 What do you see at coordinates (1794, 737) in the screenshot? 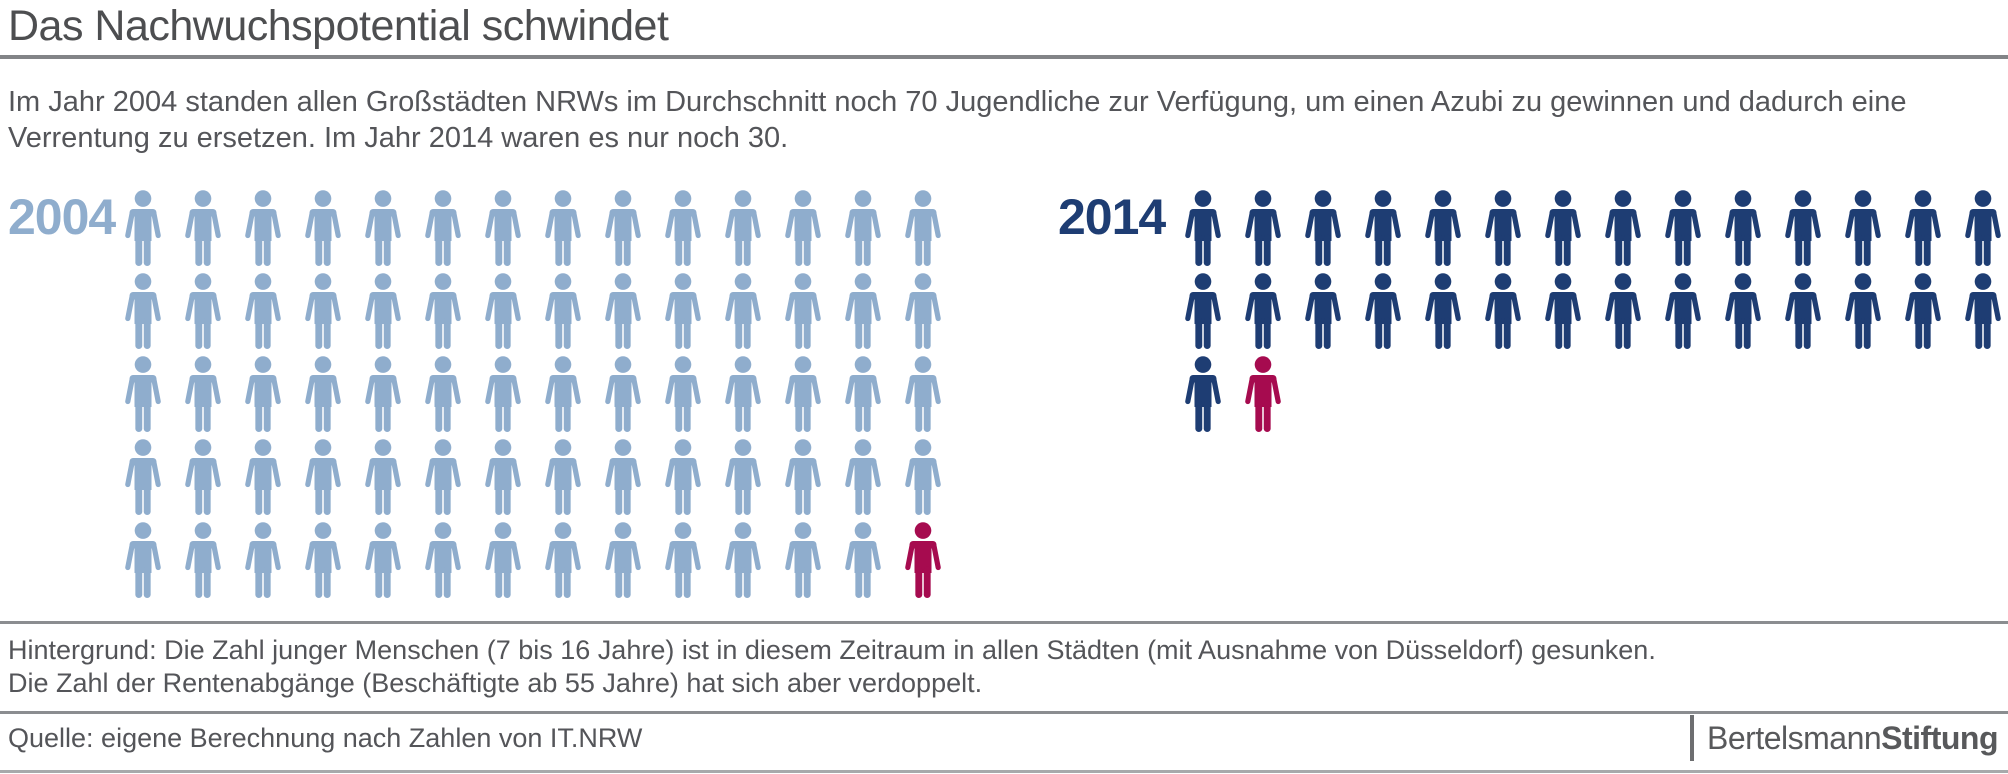
I see `logo-name: Bertelsmann` at bounding box center [1794, 737].